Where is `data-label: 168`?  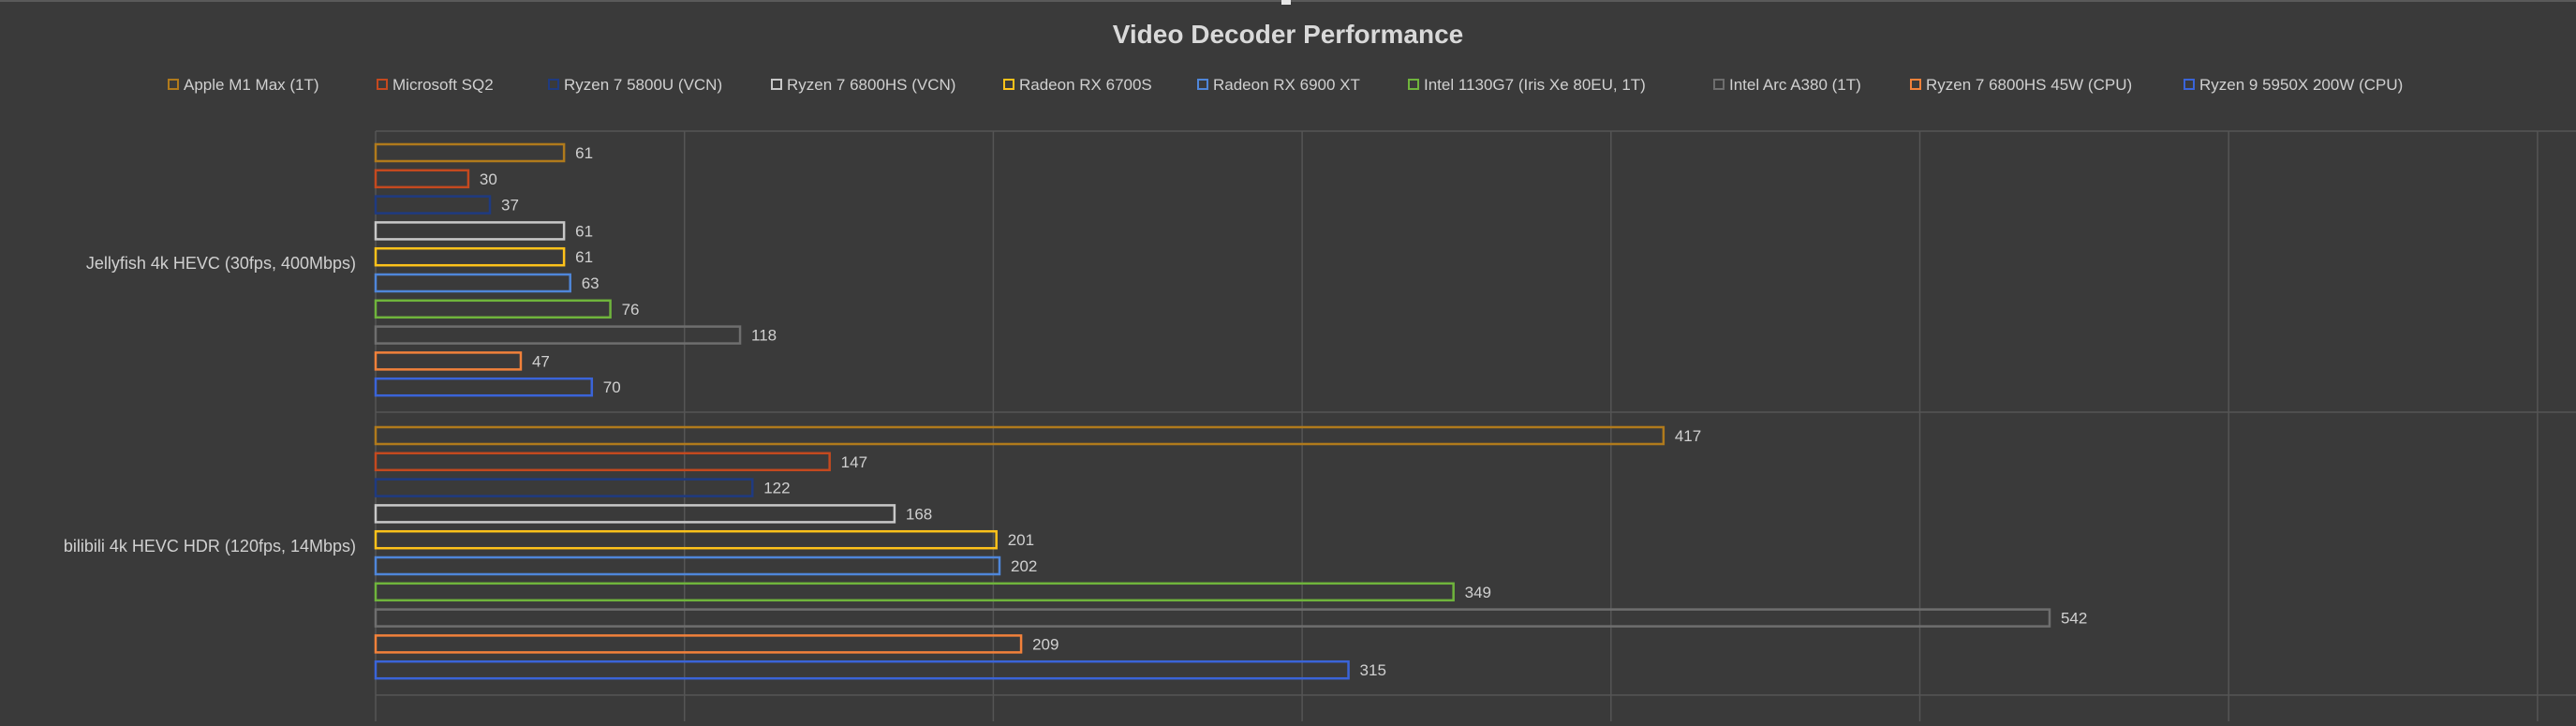 data-label: 168 is located at coordinates (919, 514).